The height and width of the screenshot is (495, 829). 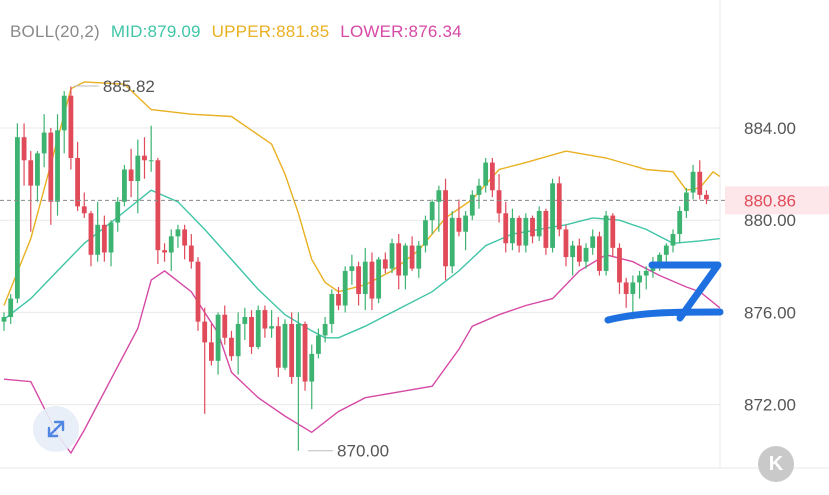 I want to click on y-tick-label: 872.00, so click(x=770, y=405).